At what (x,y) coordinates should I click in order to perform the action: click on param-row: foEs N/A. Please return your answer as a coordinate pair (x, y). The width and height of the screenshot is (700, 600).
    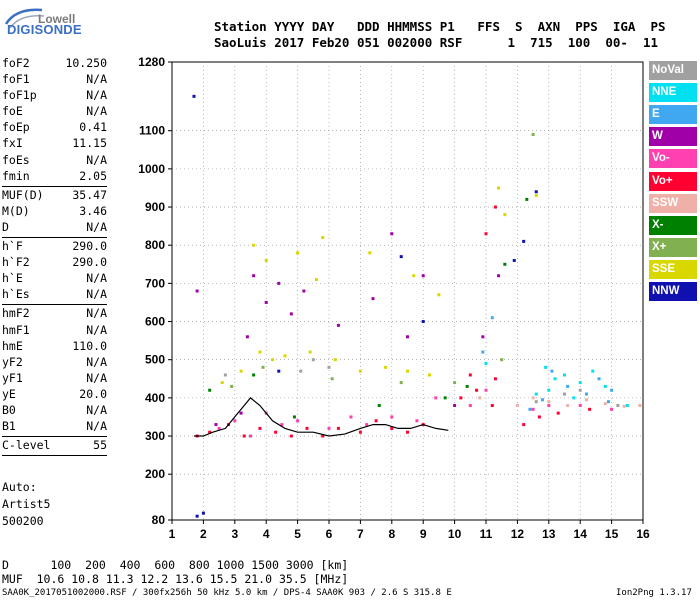
    Looking at the image, I should click on (54, 161).